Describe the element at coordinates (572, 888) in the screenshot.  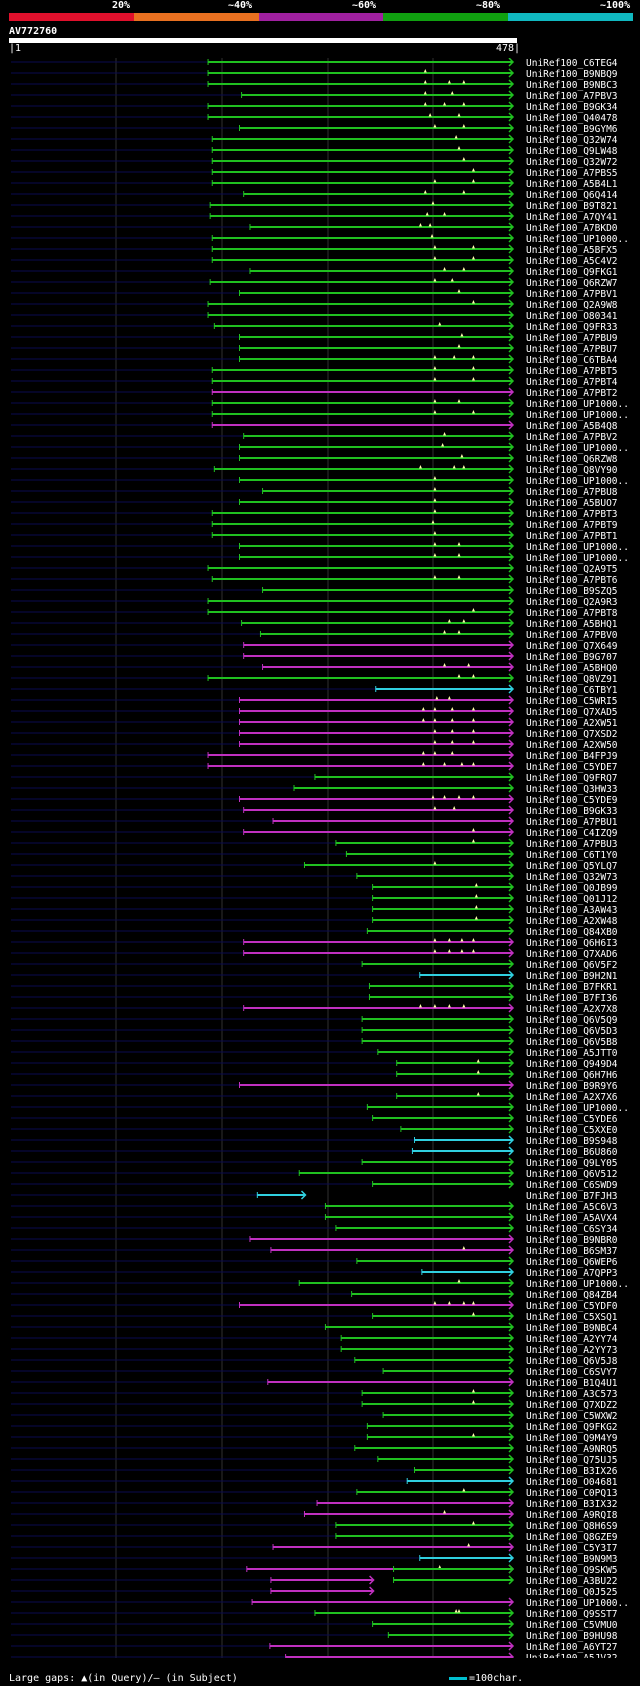
I see `hit-label: UniRef100_Q0JB99` at that location.